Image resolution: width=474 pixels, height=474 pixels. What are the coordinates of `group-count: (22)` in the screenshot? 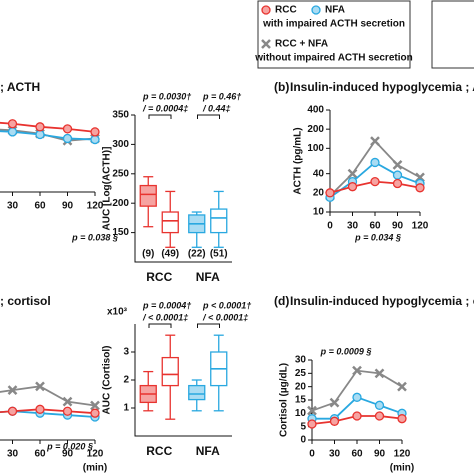 It's located at (197, 254).